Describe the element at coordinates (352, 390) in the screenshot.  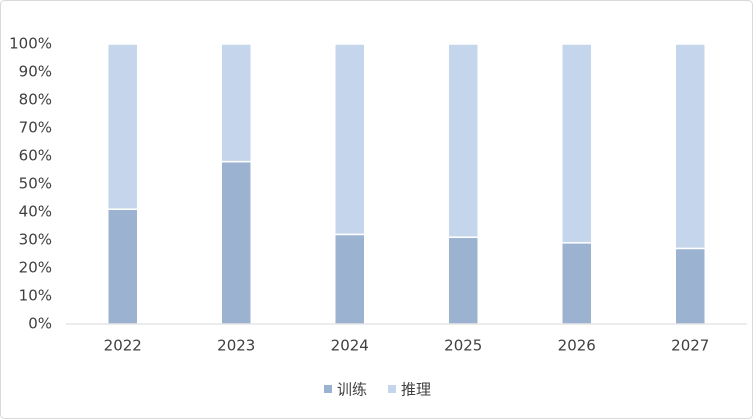
I see `legend-label: 训练` at that location.